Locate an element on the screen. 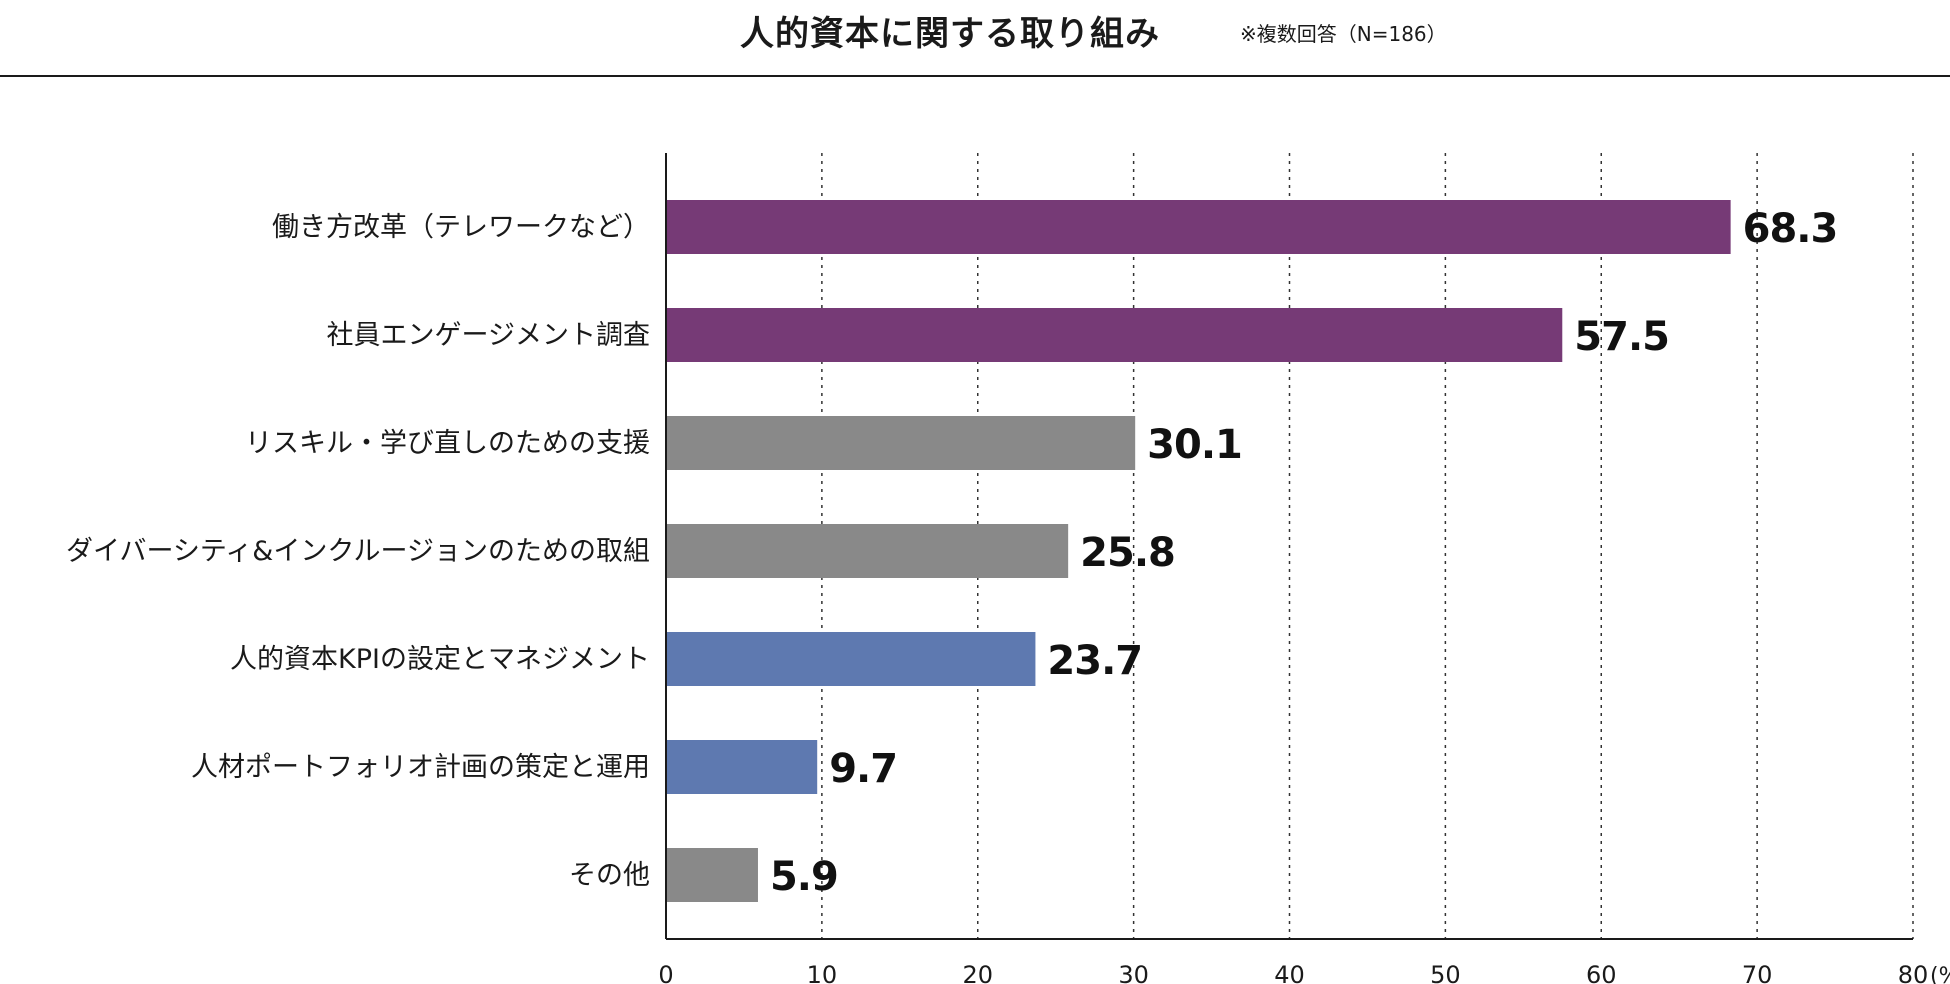  category-label-1: 働き方改革（テレワークなど） is located at coordinates (461, 227).